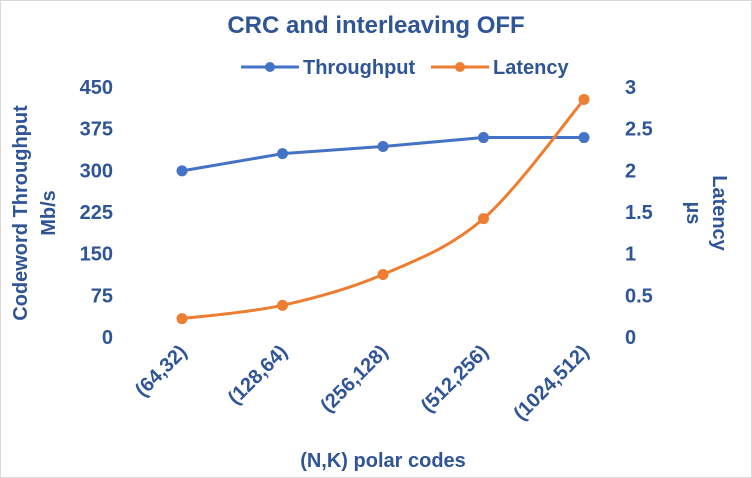  I want to click on y-axis-right-title-line2: µs, so click(693, 213).